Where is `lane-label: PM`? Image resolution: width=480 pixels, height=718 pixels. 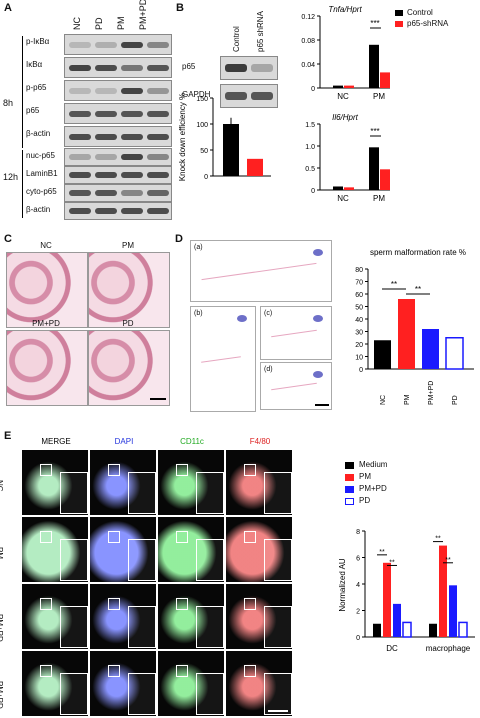 lane-label: PM is located at coordinates (121, 23).